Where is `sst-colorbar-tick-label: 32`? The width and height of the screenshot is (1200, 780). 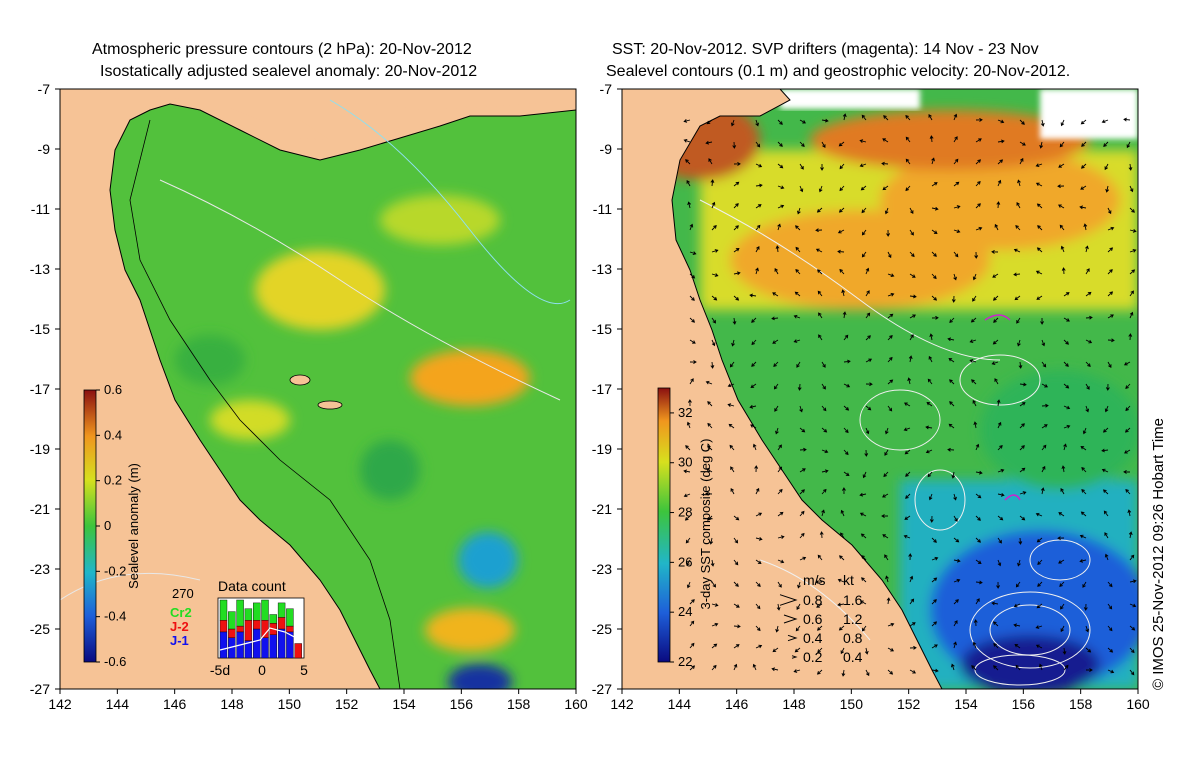
sst-colorbar-tick-label: 32 is located at coordinates (685, 412).